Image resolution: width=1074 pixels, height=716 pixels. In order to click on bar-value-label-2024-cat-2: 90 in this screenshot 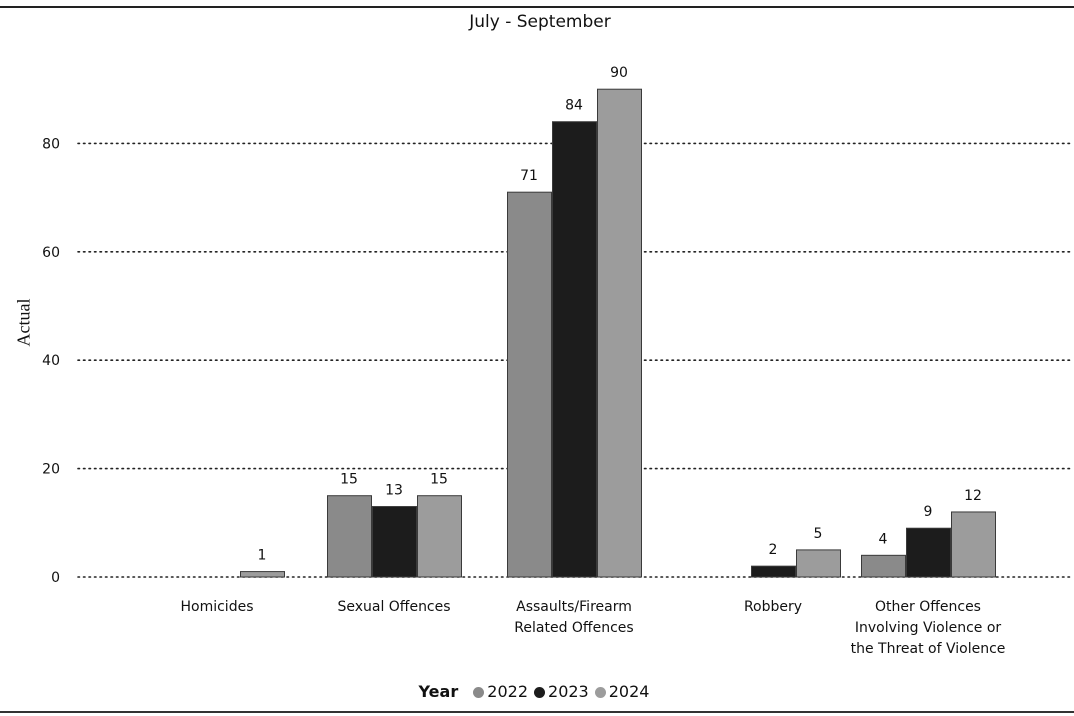, I will do `click(619, 73)`.